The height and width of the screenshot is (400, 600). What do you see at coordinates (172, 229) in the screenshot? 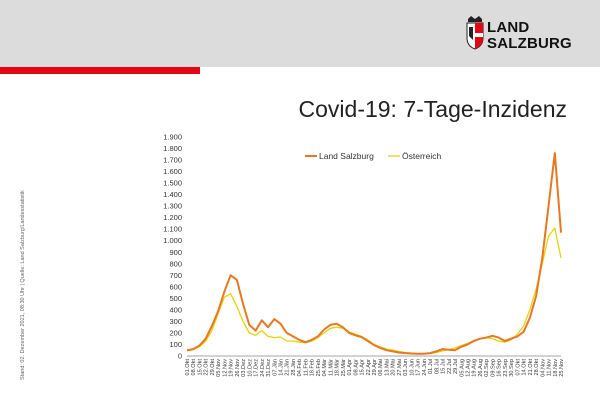
I see `y-tick-label: 1.100` at bounding box center [172, 229].